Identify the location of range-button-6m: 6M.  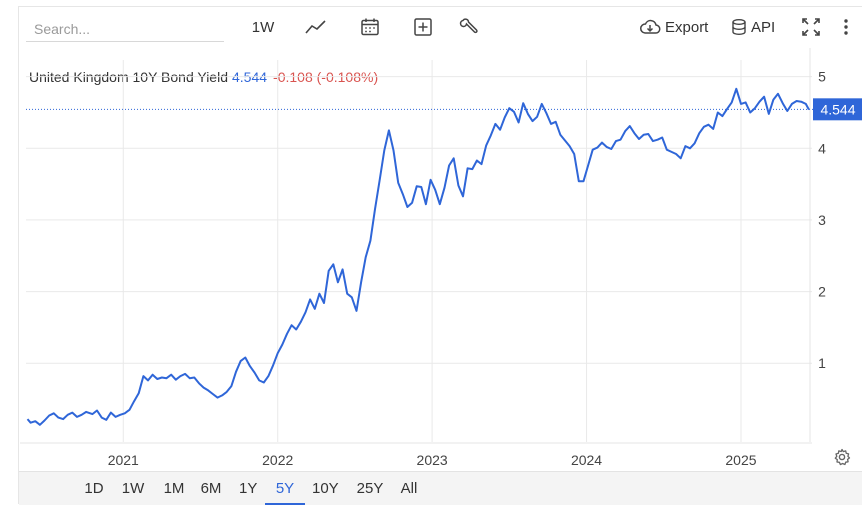
(211, 488).